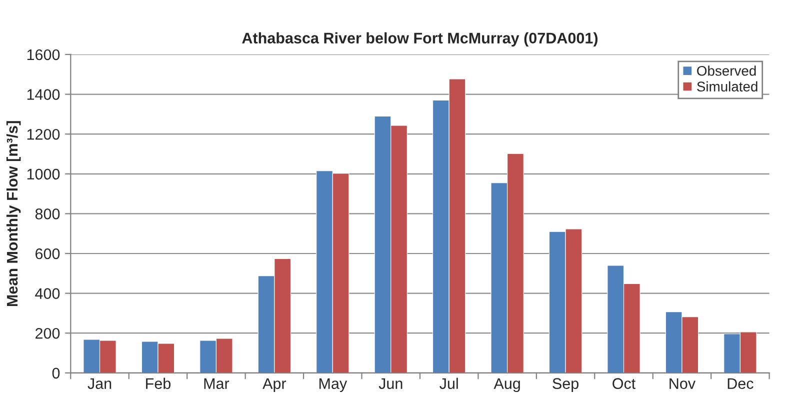  I want to click on y-tick-label: 1400, so click(43, 94).